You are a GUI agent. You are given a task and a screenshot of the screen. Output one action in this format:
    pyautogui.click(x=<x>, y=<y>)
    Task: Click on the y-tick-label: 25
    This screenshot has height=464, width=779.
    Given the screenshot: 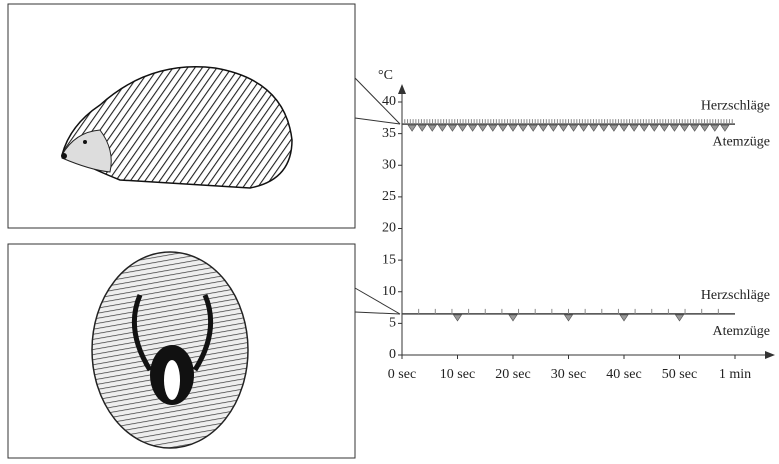 What is the action you would take?
    pyautogui.click(x=389, y=196)
    